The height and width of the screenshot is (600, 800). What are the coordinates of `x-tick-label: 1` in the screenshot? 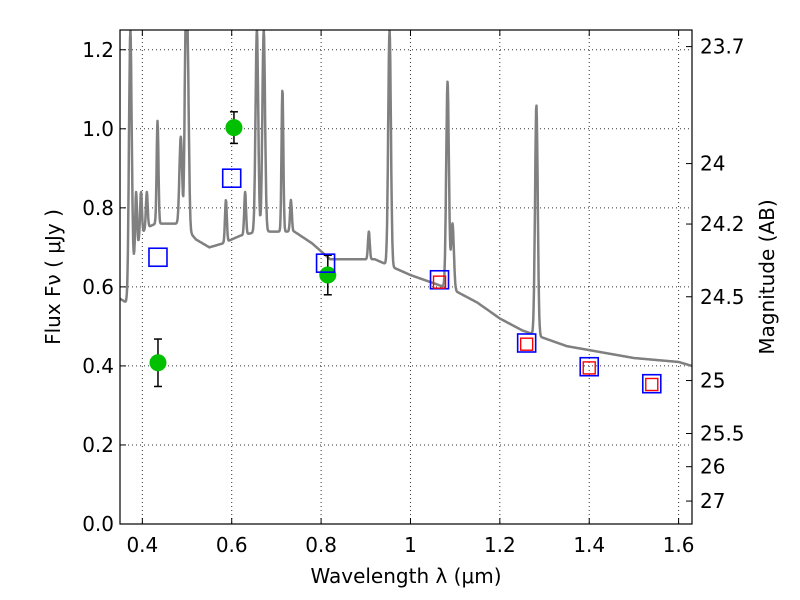 It's located at (410, 545).